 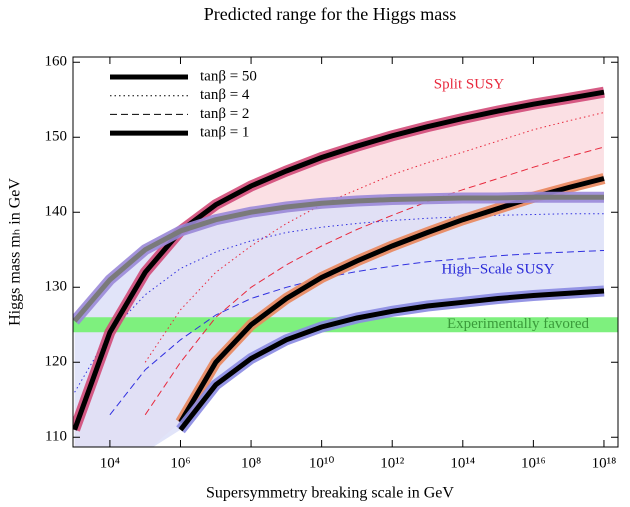 I want to click on x-tick-label: 10⁴, so click(x=110, y=463).